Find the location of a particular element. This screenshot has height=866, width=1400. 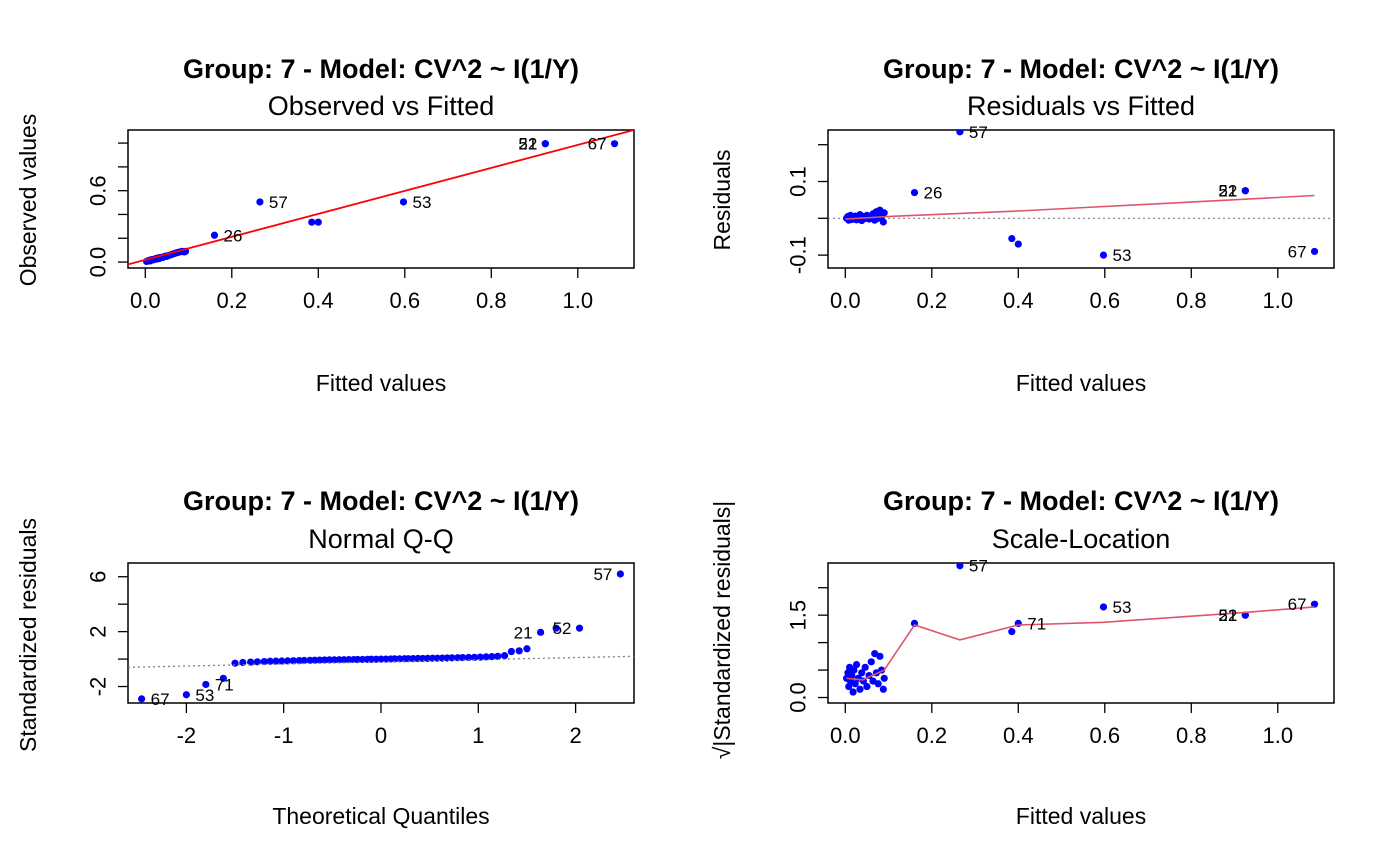

panel-3-y-tick-label: 2 is located at coordinates (98, 632).